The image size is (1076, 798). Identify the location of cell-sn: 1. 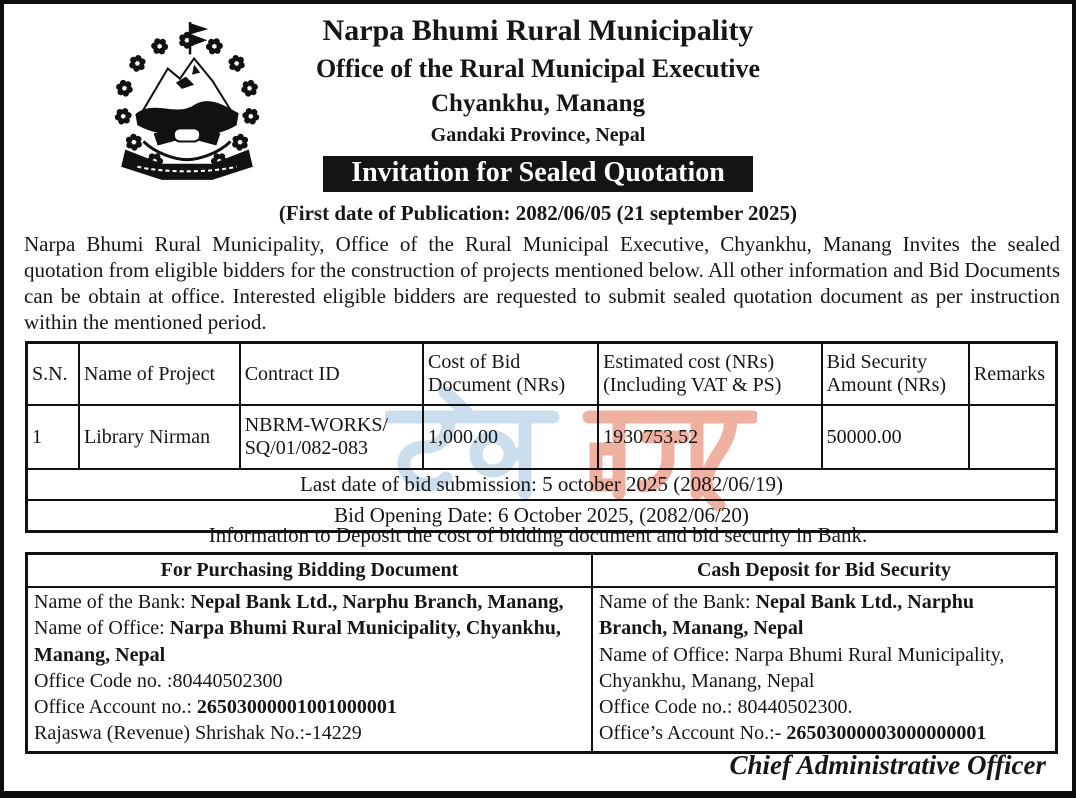
(53, 437).